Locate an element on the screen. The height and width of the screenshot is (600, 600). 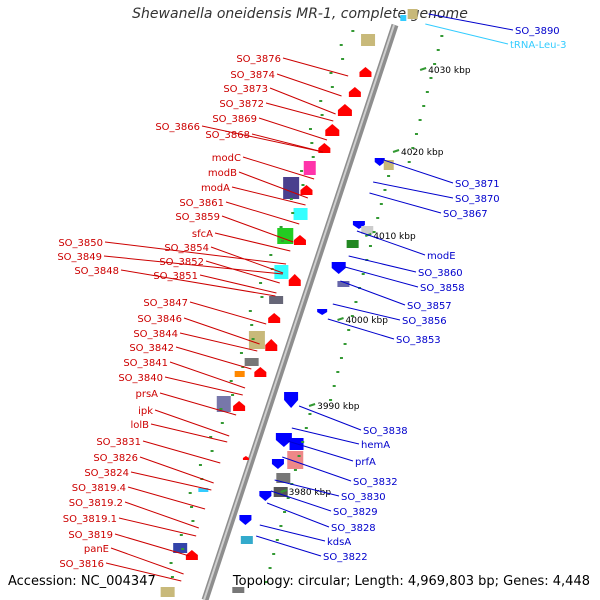
accession-text: Accession: NC_004347 is located at coordinates (82, 581).